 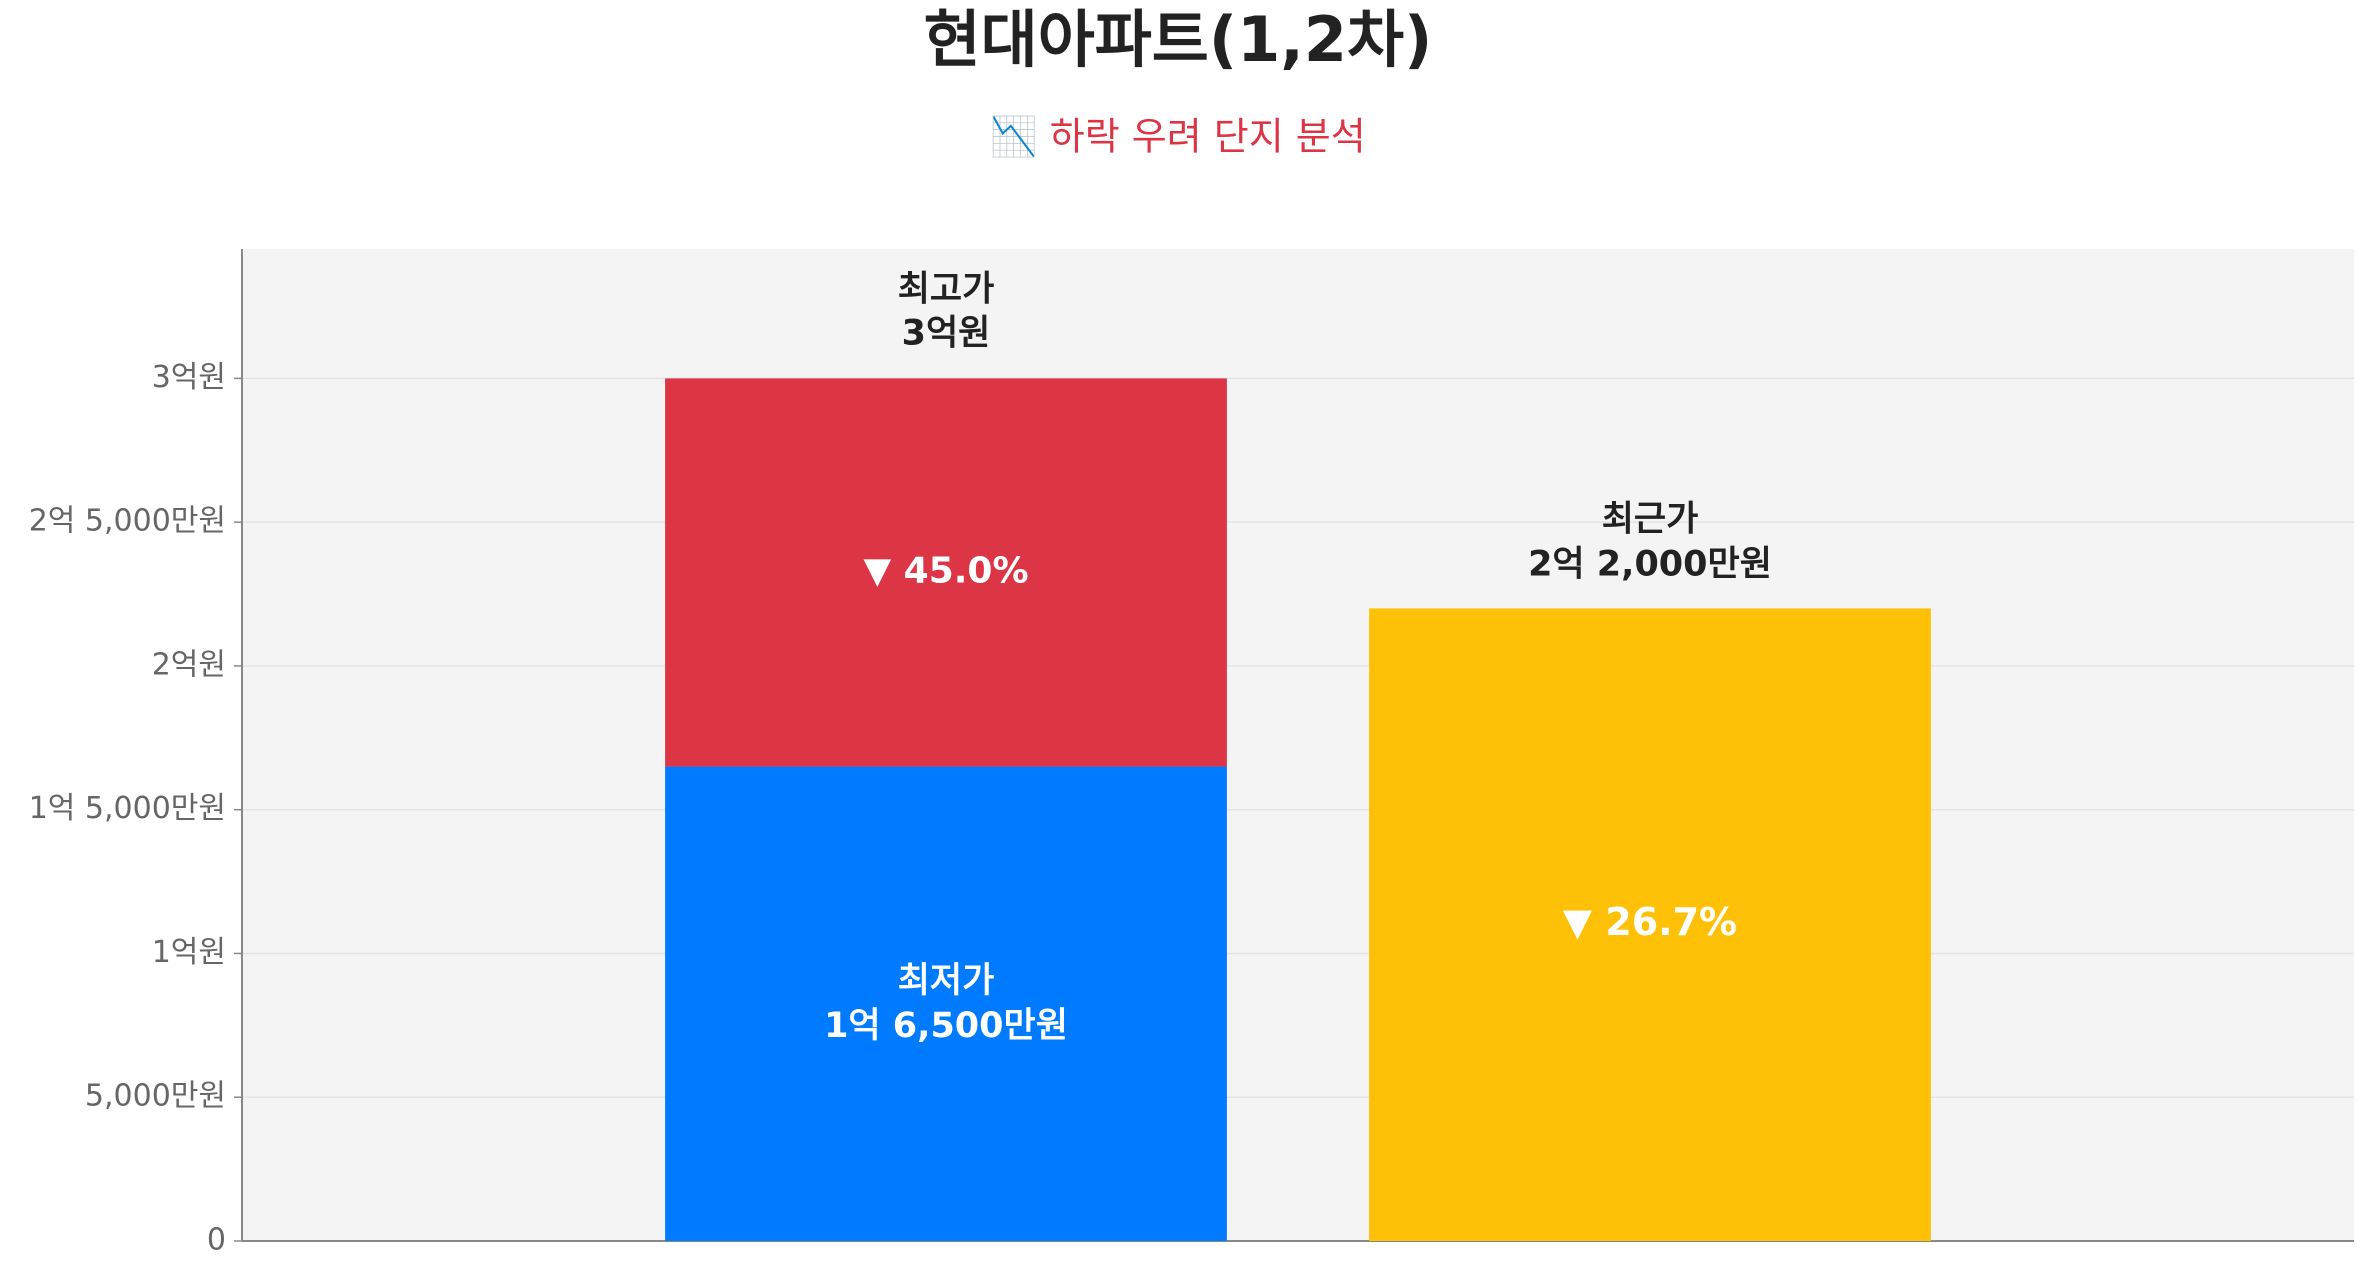 I want to click on annotation: 3억원, so click(x=946, y=333).